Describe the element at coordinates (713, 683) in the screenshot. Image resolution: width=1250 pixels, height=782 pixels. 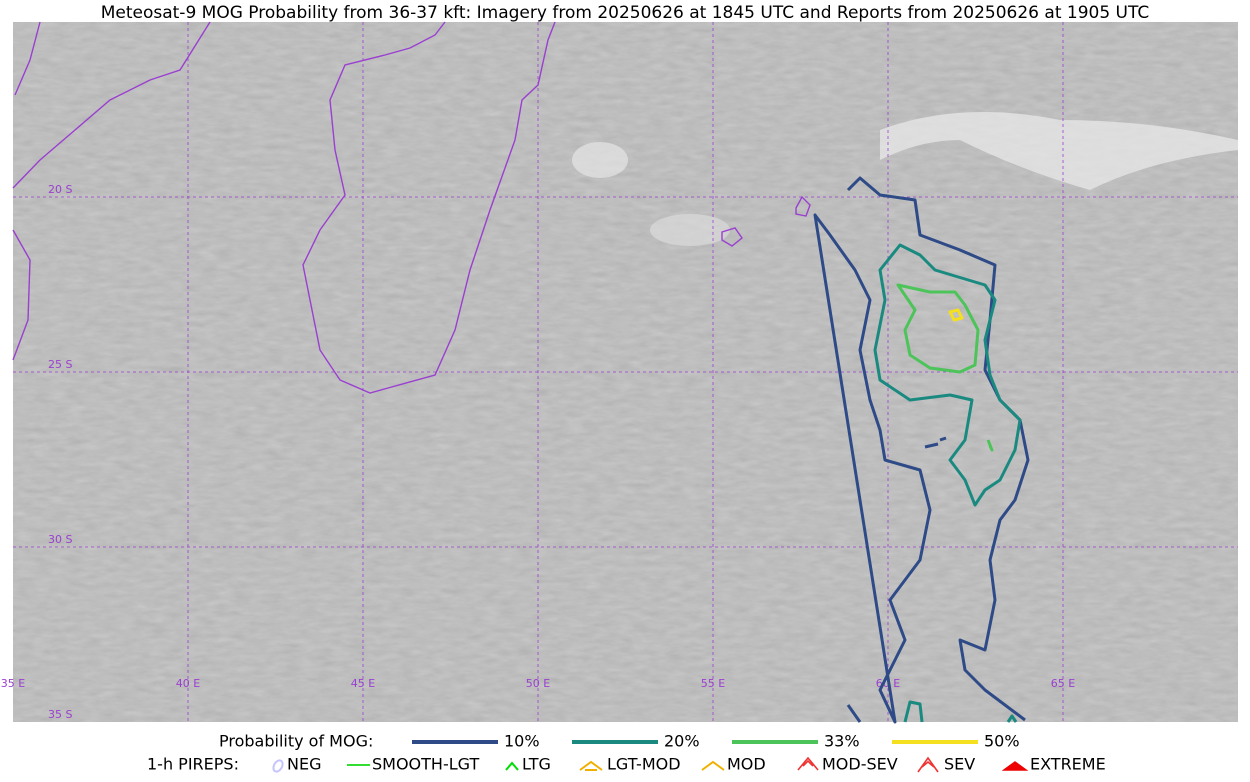
I see `longitude-label: 55 E` at that location.